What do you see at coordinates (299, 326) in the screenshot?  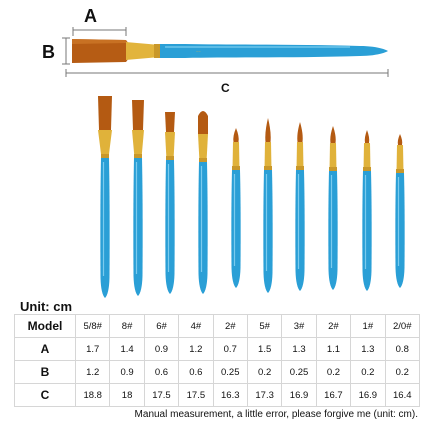 I see `table-cell: 3#` at bounding box center [299, 326].